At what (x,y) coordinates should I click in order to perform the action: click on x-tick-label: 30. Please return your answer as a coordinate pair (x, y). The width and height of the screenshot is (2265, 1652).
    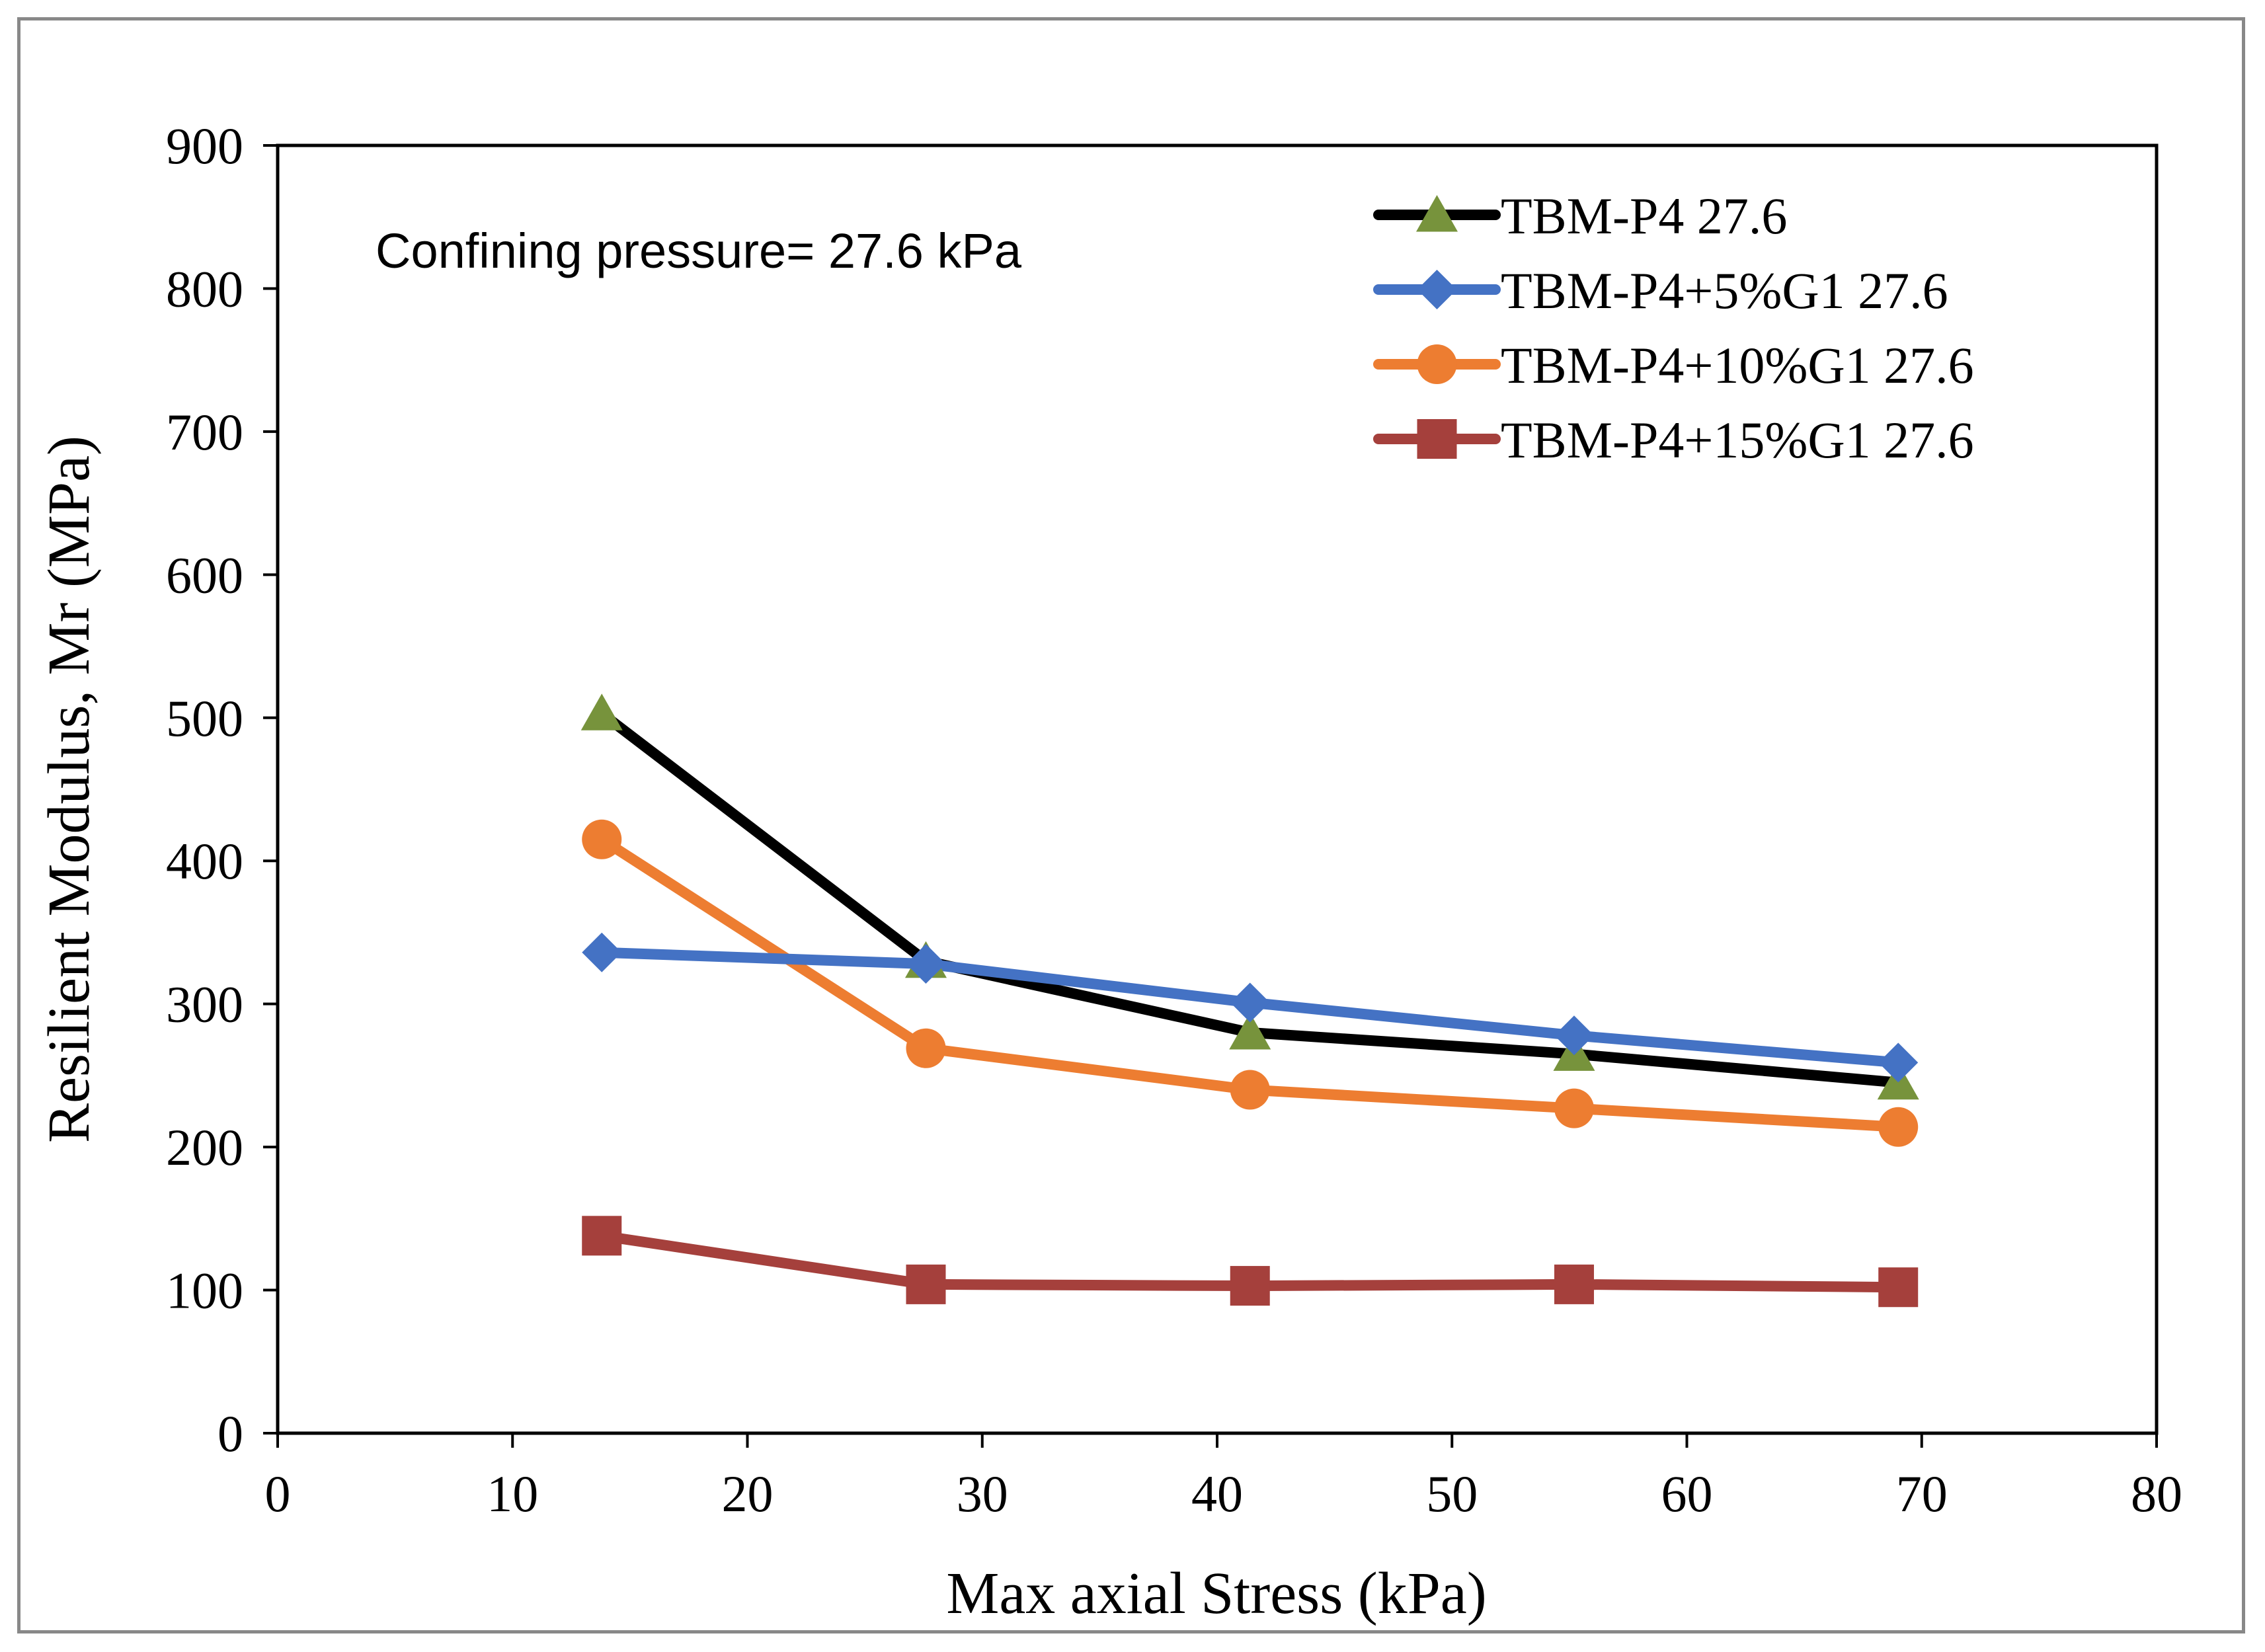
    Looking at the image, I should click on (982, 1493).